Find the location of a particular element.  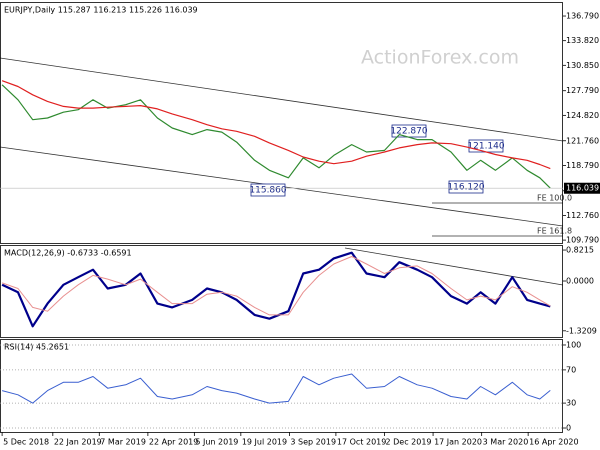

y-tick-label: 124.820 is located at coordinates (582, 115).